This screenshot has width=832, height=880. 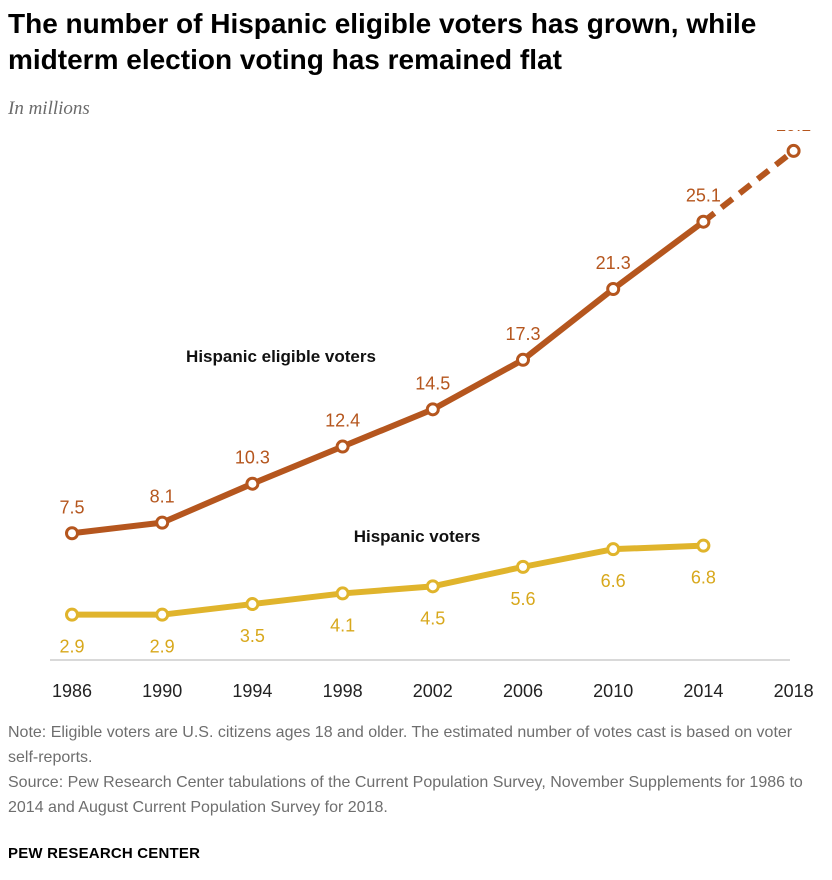 I want to click on data-point-0-1990, so click(x=162, y=522).